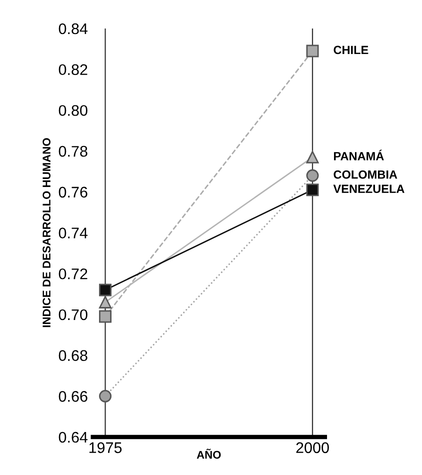 This screenshot has height=475, width=422. What do you see at coordinates (105, 448) in the screenshot?
I see `x-tick-label: 1975` at bounding box center [105, 448].